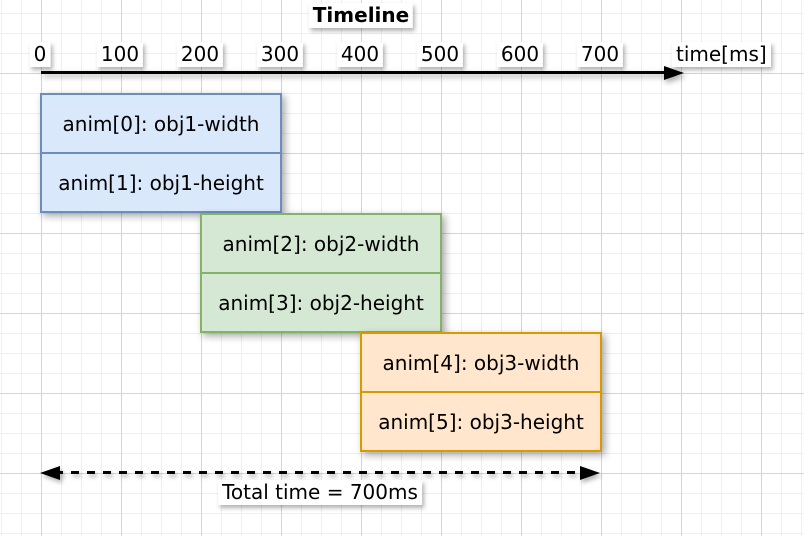  I want to click on timeline-bar-anim5: anim[5]: obj3-height, so click(481, 420).